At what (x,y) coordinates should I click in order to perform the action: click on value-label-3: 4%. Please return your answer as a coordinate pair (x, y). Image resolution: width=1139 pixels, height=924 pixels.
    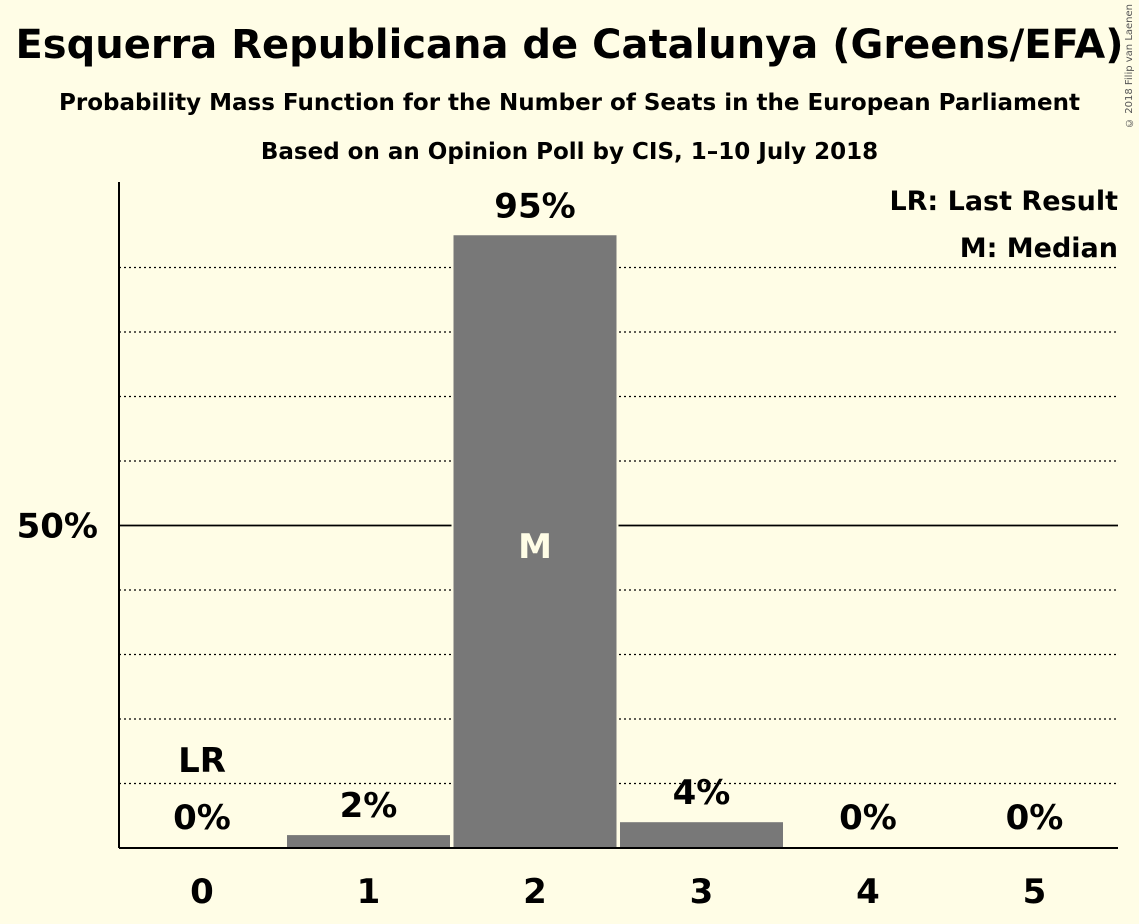
    Looking at the image, I should click on (702, 793).